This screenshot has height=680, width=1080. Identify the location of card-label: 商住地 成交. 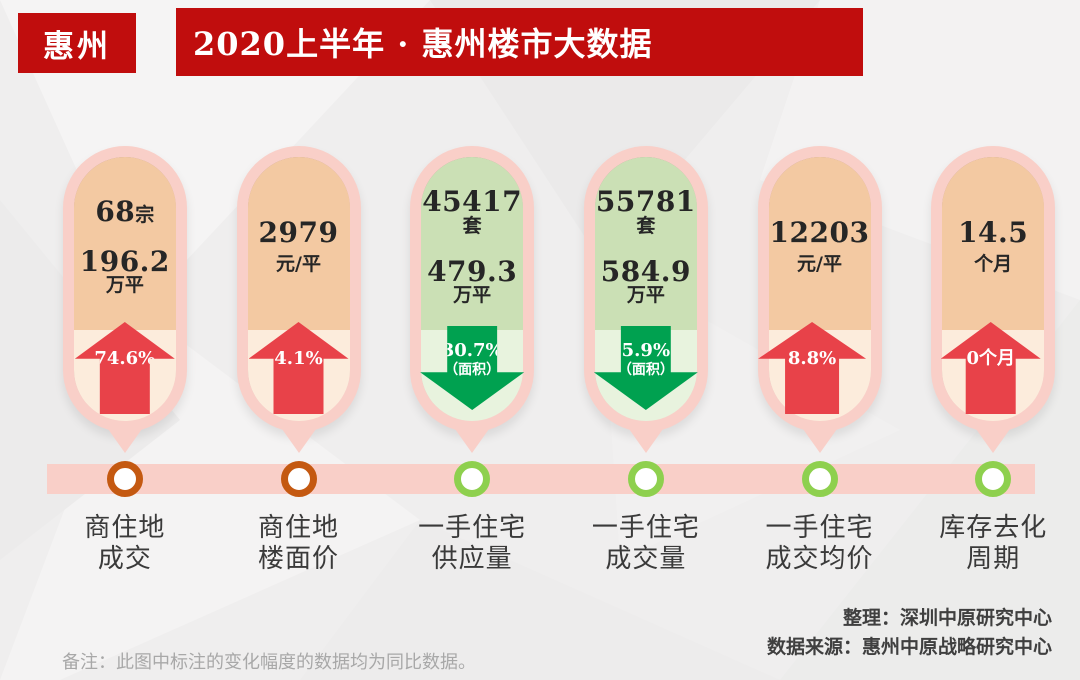
(124, 543).